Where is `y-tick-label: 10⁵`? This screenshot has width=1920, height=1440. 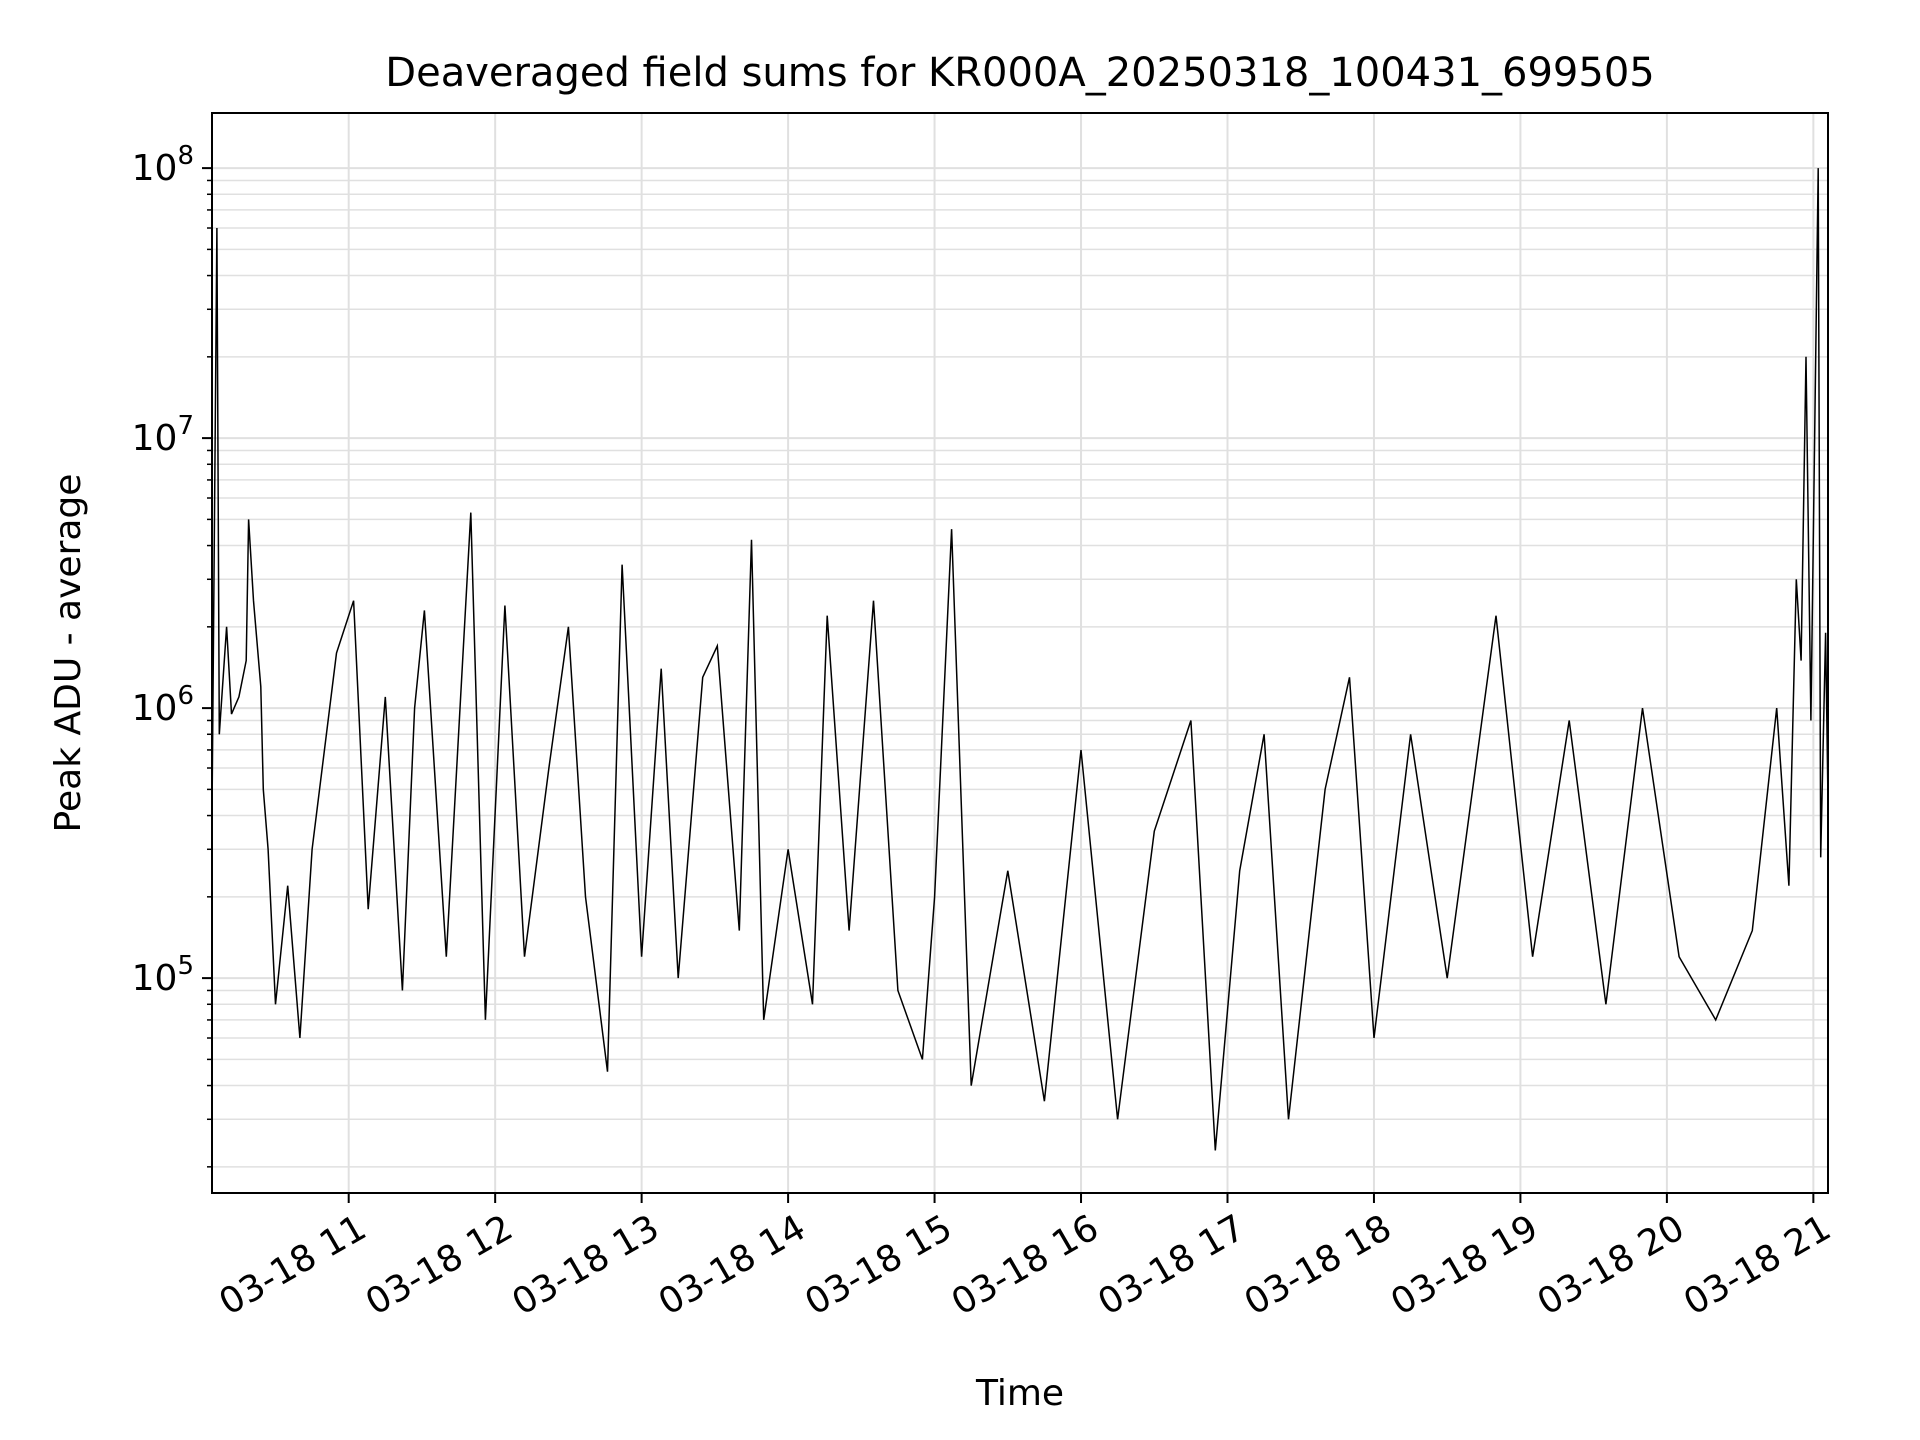 y-tick-label: 10⁵ is located at coordinates (163, 975).